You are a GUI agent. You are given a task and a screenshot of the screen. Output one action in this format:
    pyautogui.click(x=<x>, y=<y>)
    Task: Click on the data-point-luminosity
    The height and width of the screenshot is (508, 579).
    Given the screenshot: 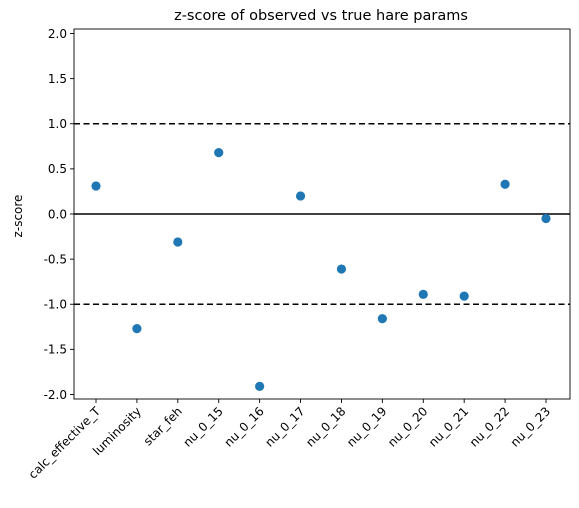 What is the action you would take?
    pyautogui.click(x=136, y=328)
    